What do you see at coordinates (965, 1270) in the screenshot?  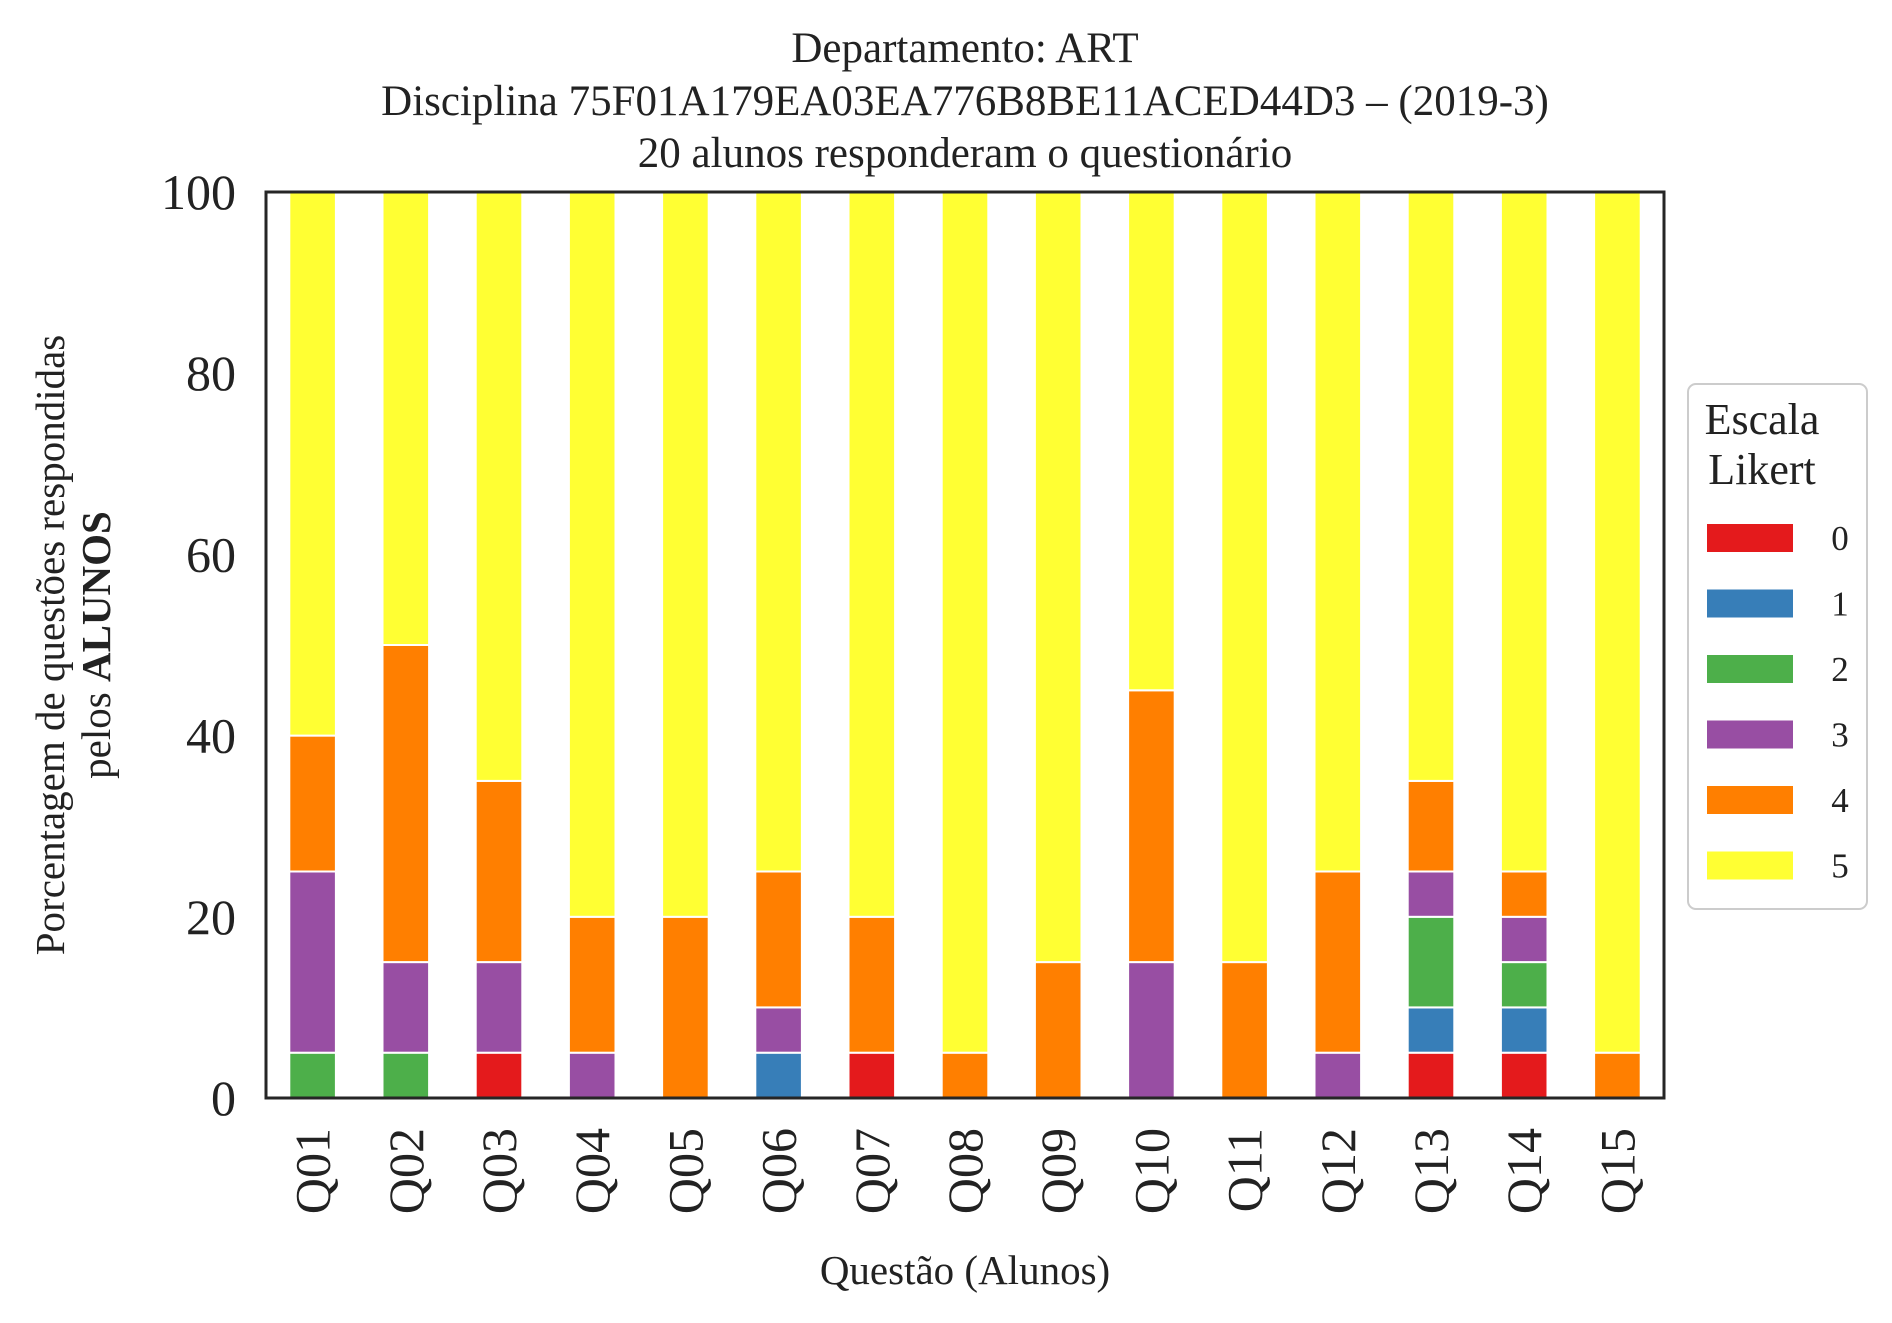 I see `x-axis-label: Questão (Alunos)` at bounding box center [965, 1270].